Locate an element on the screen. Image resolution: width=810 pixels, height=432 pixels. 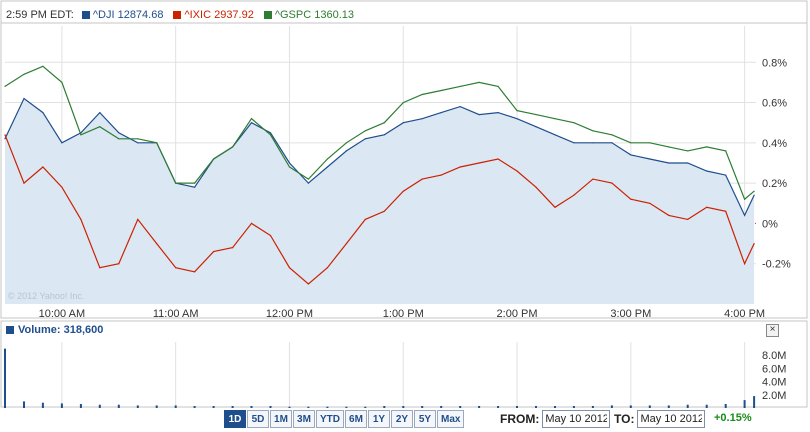
y-tick-label: 0% is located at coordinates (770, 224).